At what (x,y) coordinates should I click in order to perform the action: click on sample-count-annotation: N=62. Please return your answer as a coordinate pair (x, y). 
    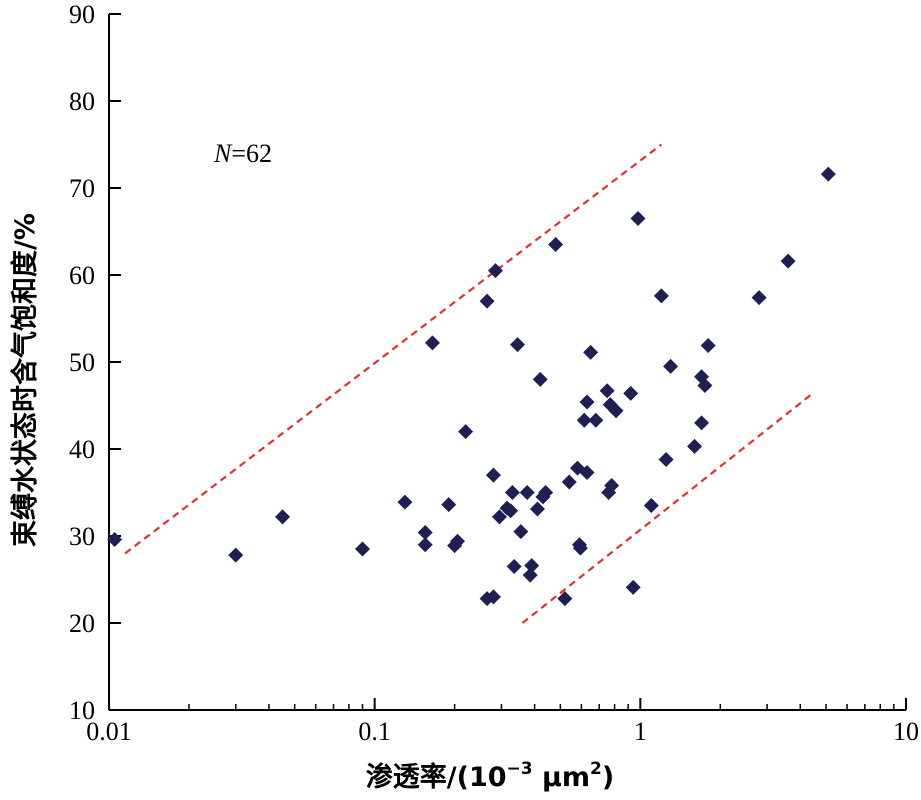
    Looking at the image, I should click on (242, 153).